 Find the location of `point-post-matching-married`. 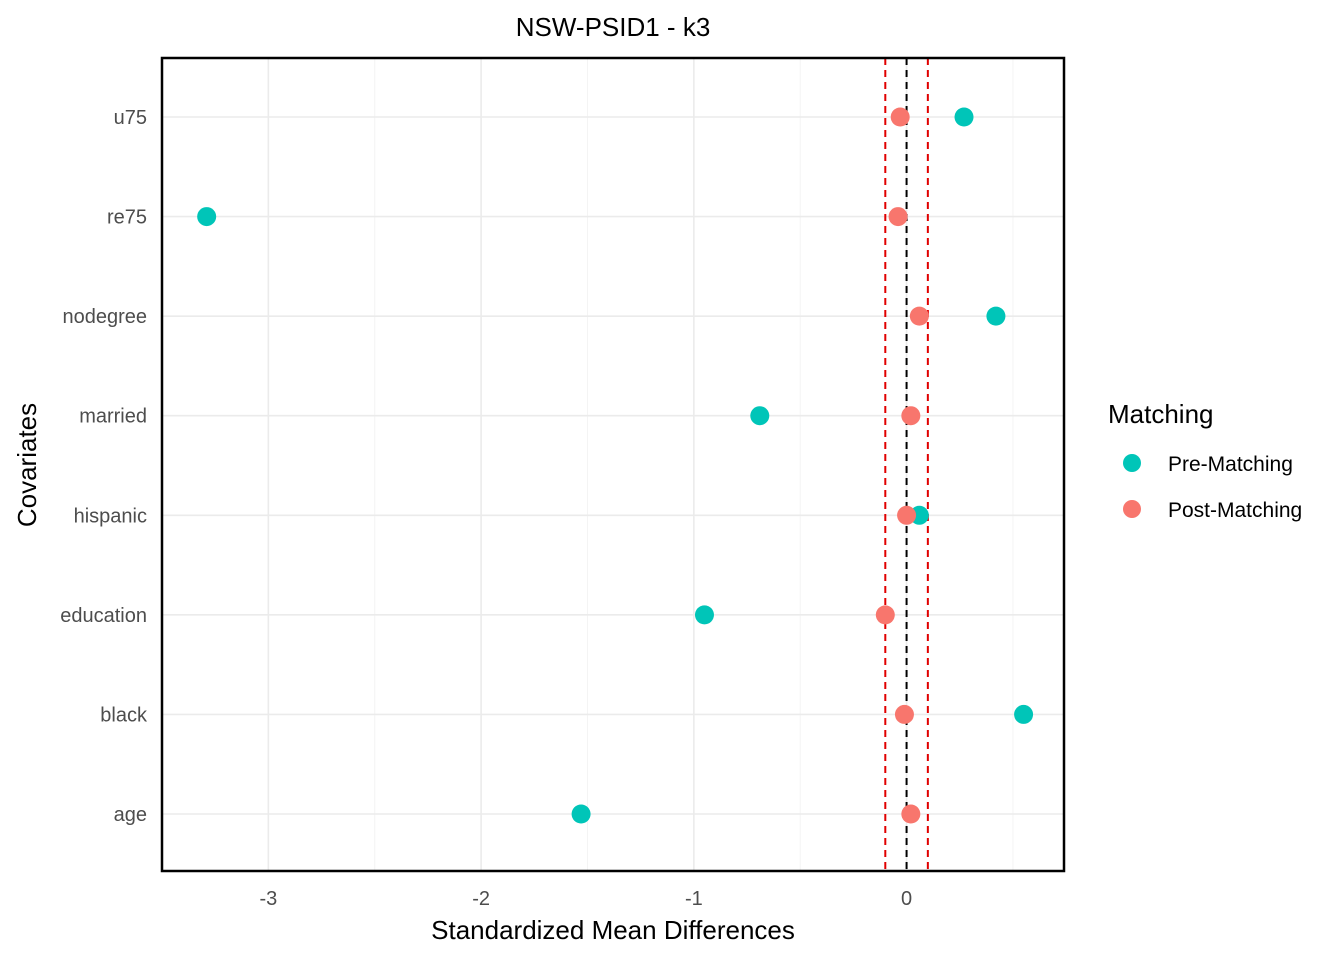

point-post-matching-married is located at coordinates (911, 416).